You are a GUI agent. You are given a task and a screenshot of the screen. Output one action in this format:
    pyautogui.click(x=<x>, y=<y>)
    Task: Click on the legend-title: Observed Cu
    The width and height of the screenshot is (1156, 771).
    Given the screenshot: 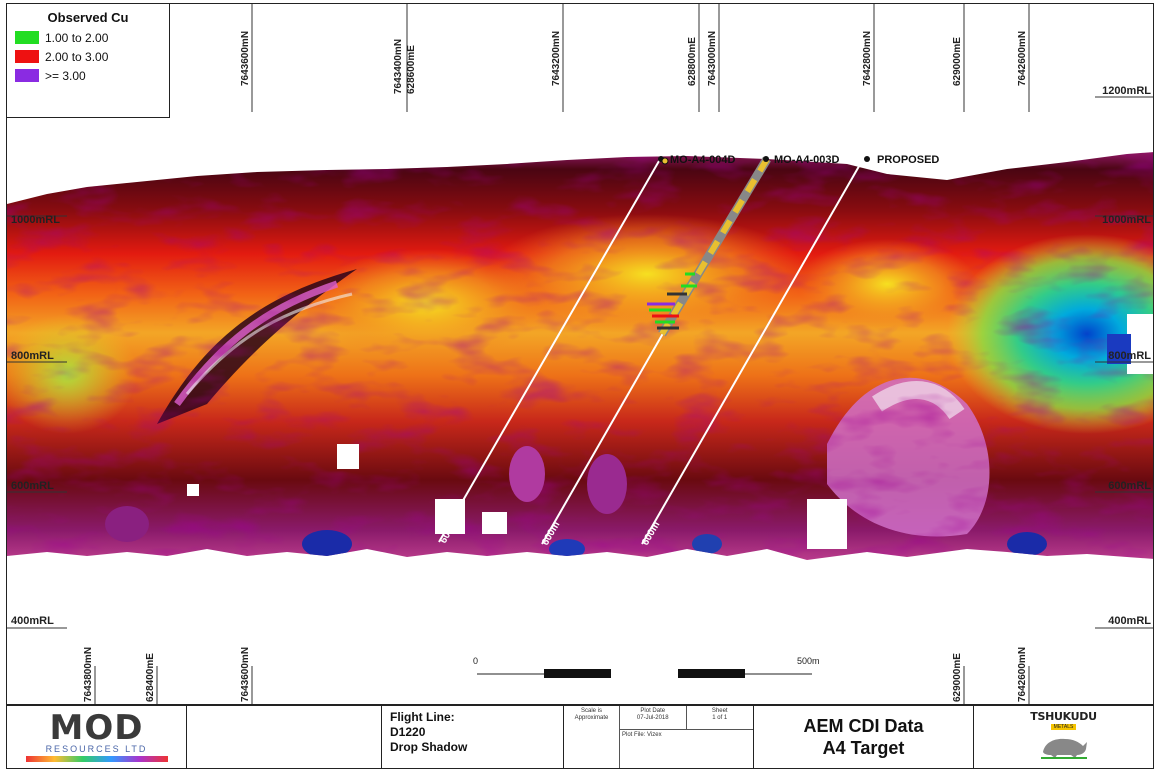 What is the action you would take?
    pyautogui.click(x=88, y=17)
    